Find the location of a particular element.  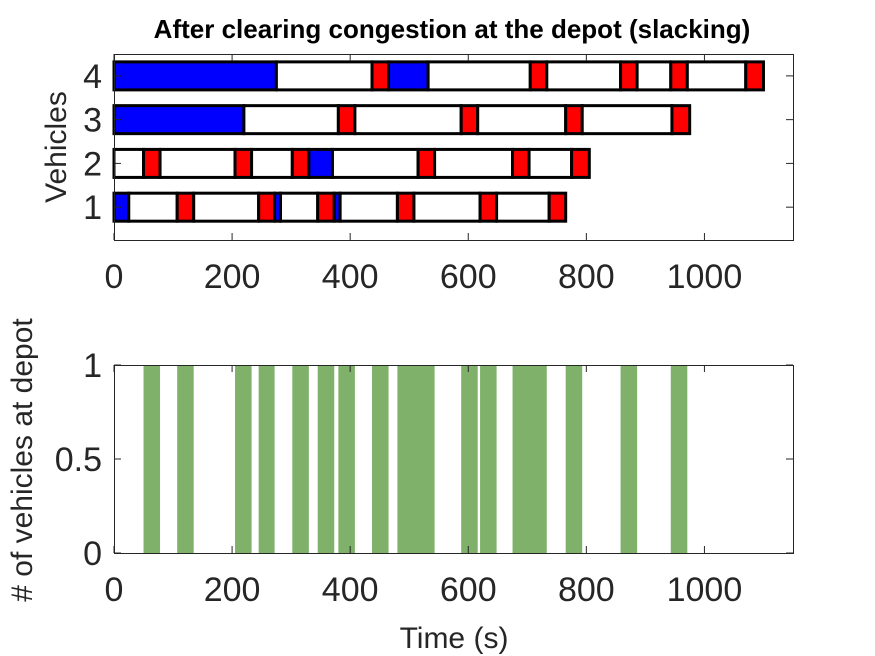

top-y-axis-label: Vehicles is located at coordinates (56, 147).